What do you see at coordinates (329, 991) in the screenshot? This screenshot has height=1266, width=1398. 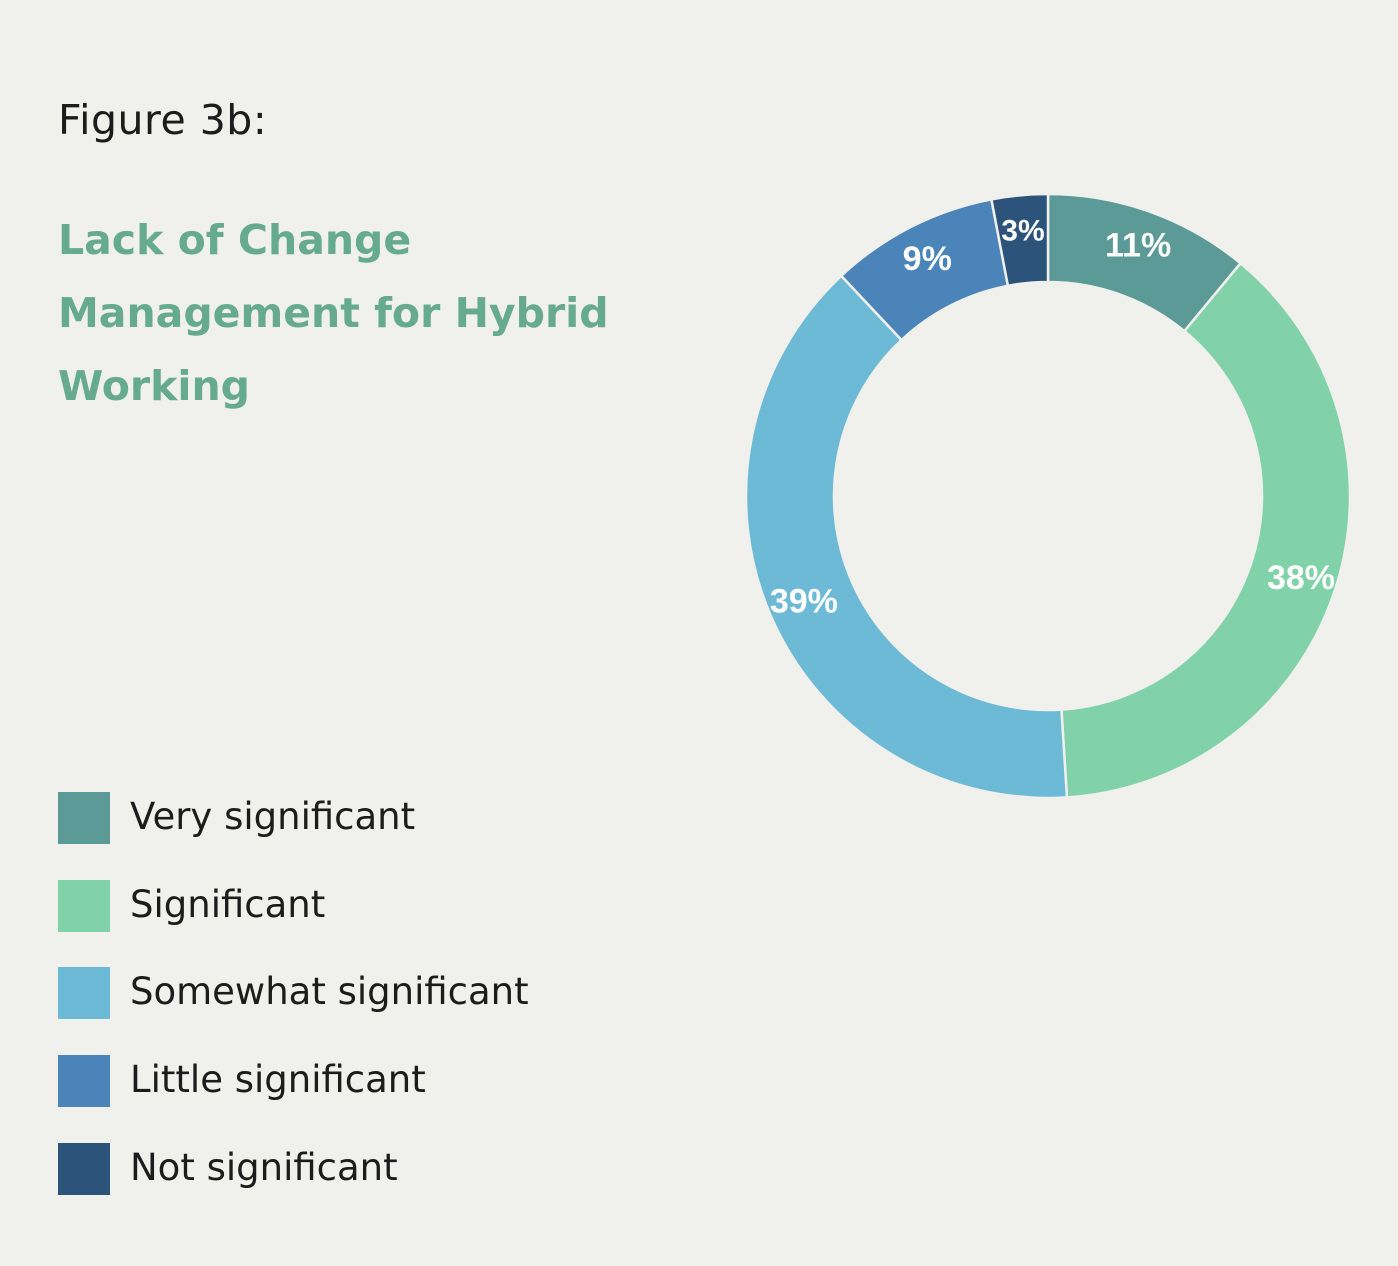 I see `legend-label: Somewhat significant` at bounding box center [329, 991].